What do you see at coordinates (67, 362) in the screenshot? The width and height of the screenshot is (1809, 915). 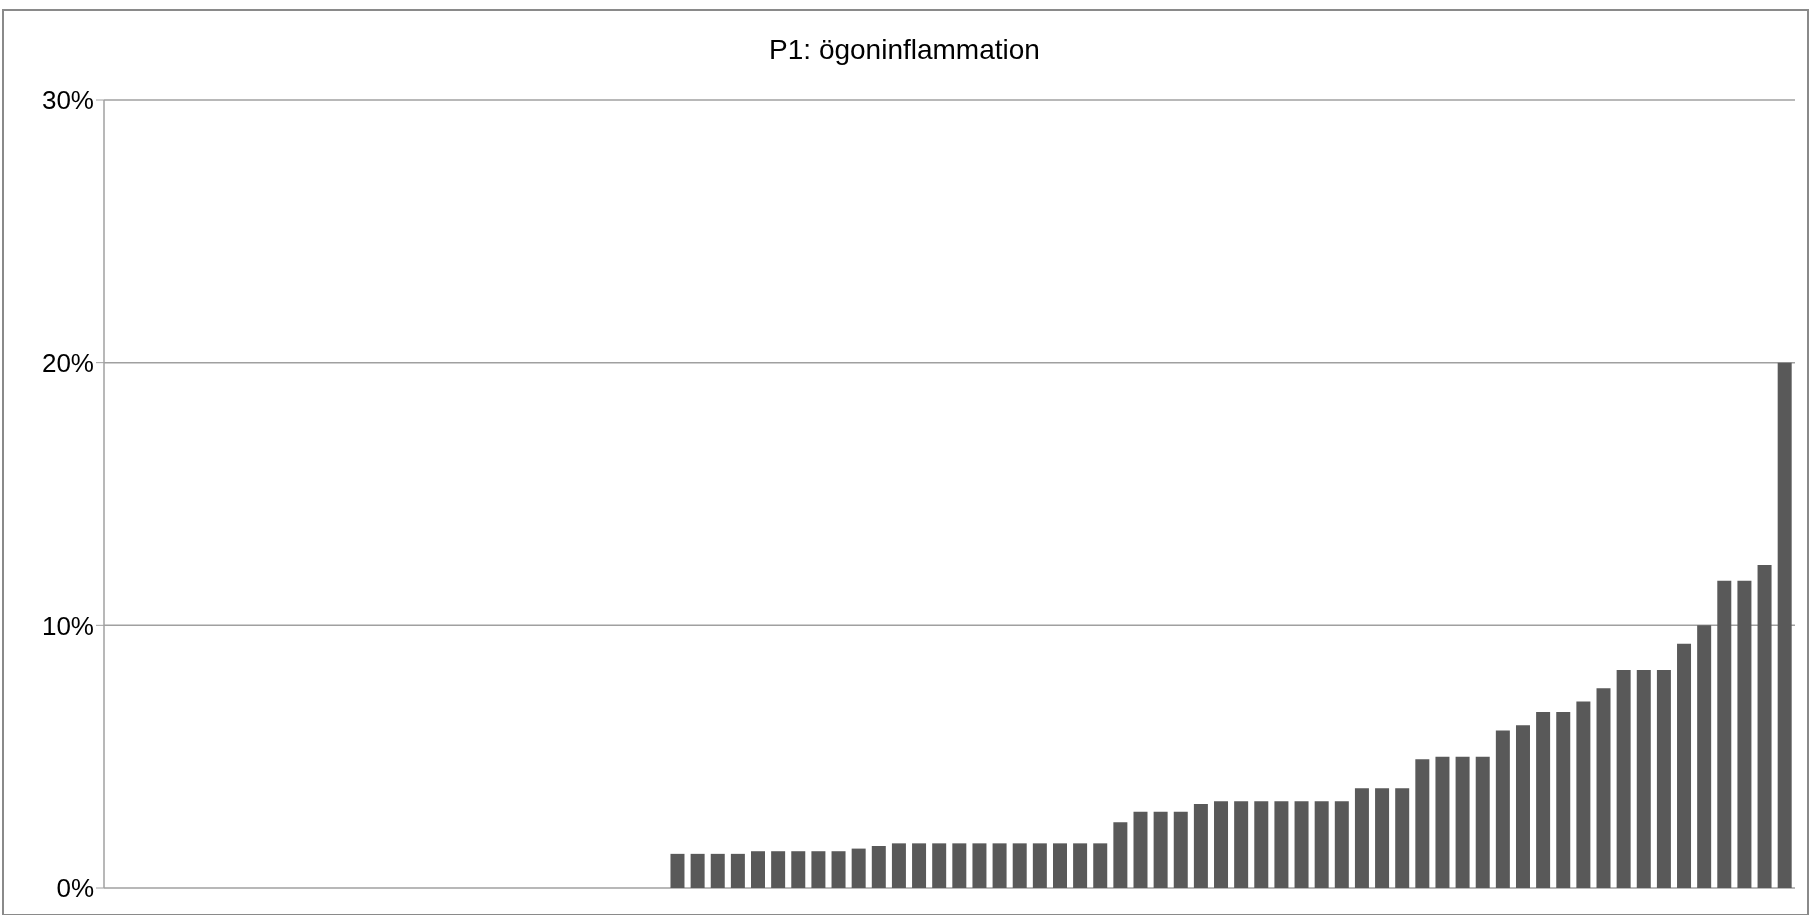 I see `y-tick-label: 20%` at bounding box center [67, 362].